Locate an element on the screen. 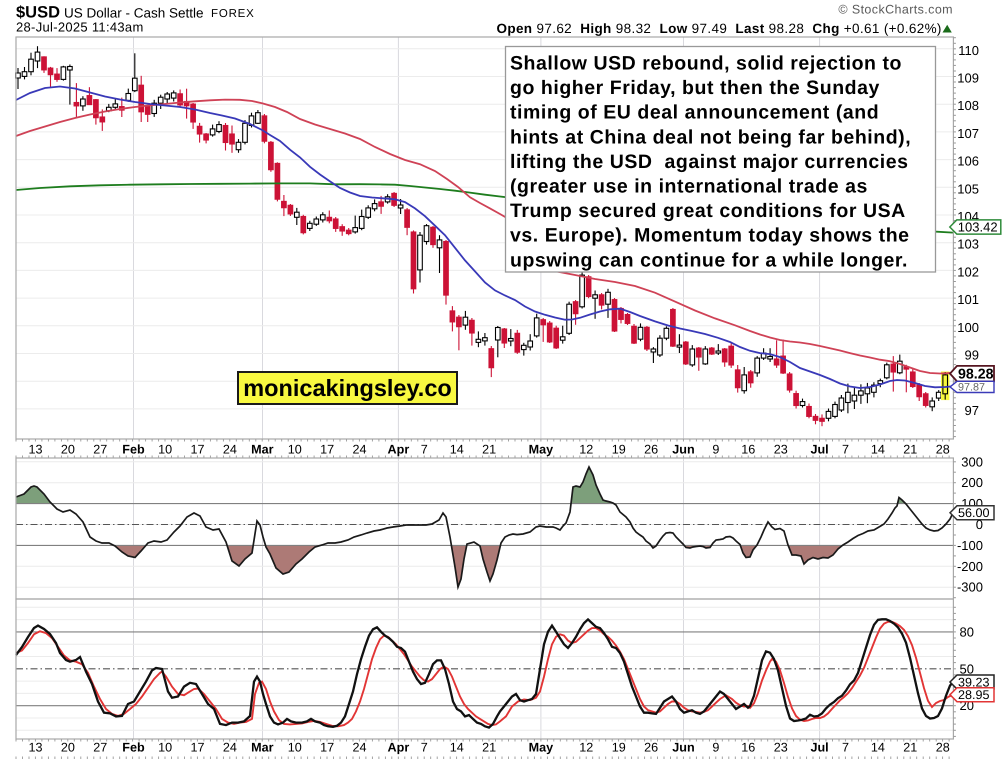  svg-text: 108 is located at coordinates (968, 105).